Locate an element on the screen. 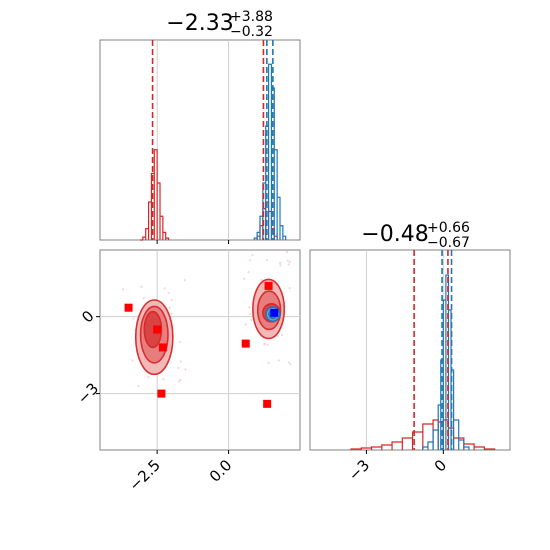 The height and width of the screenshot is (550, 550). x-tick-label: 0 is located at coordinates (440, 465).